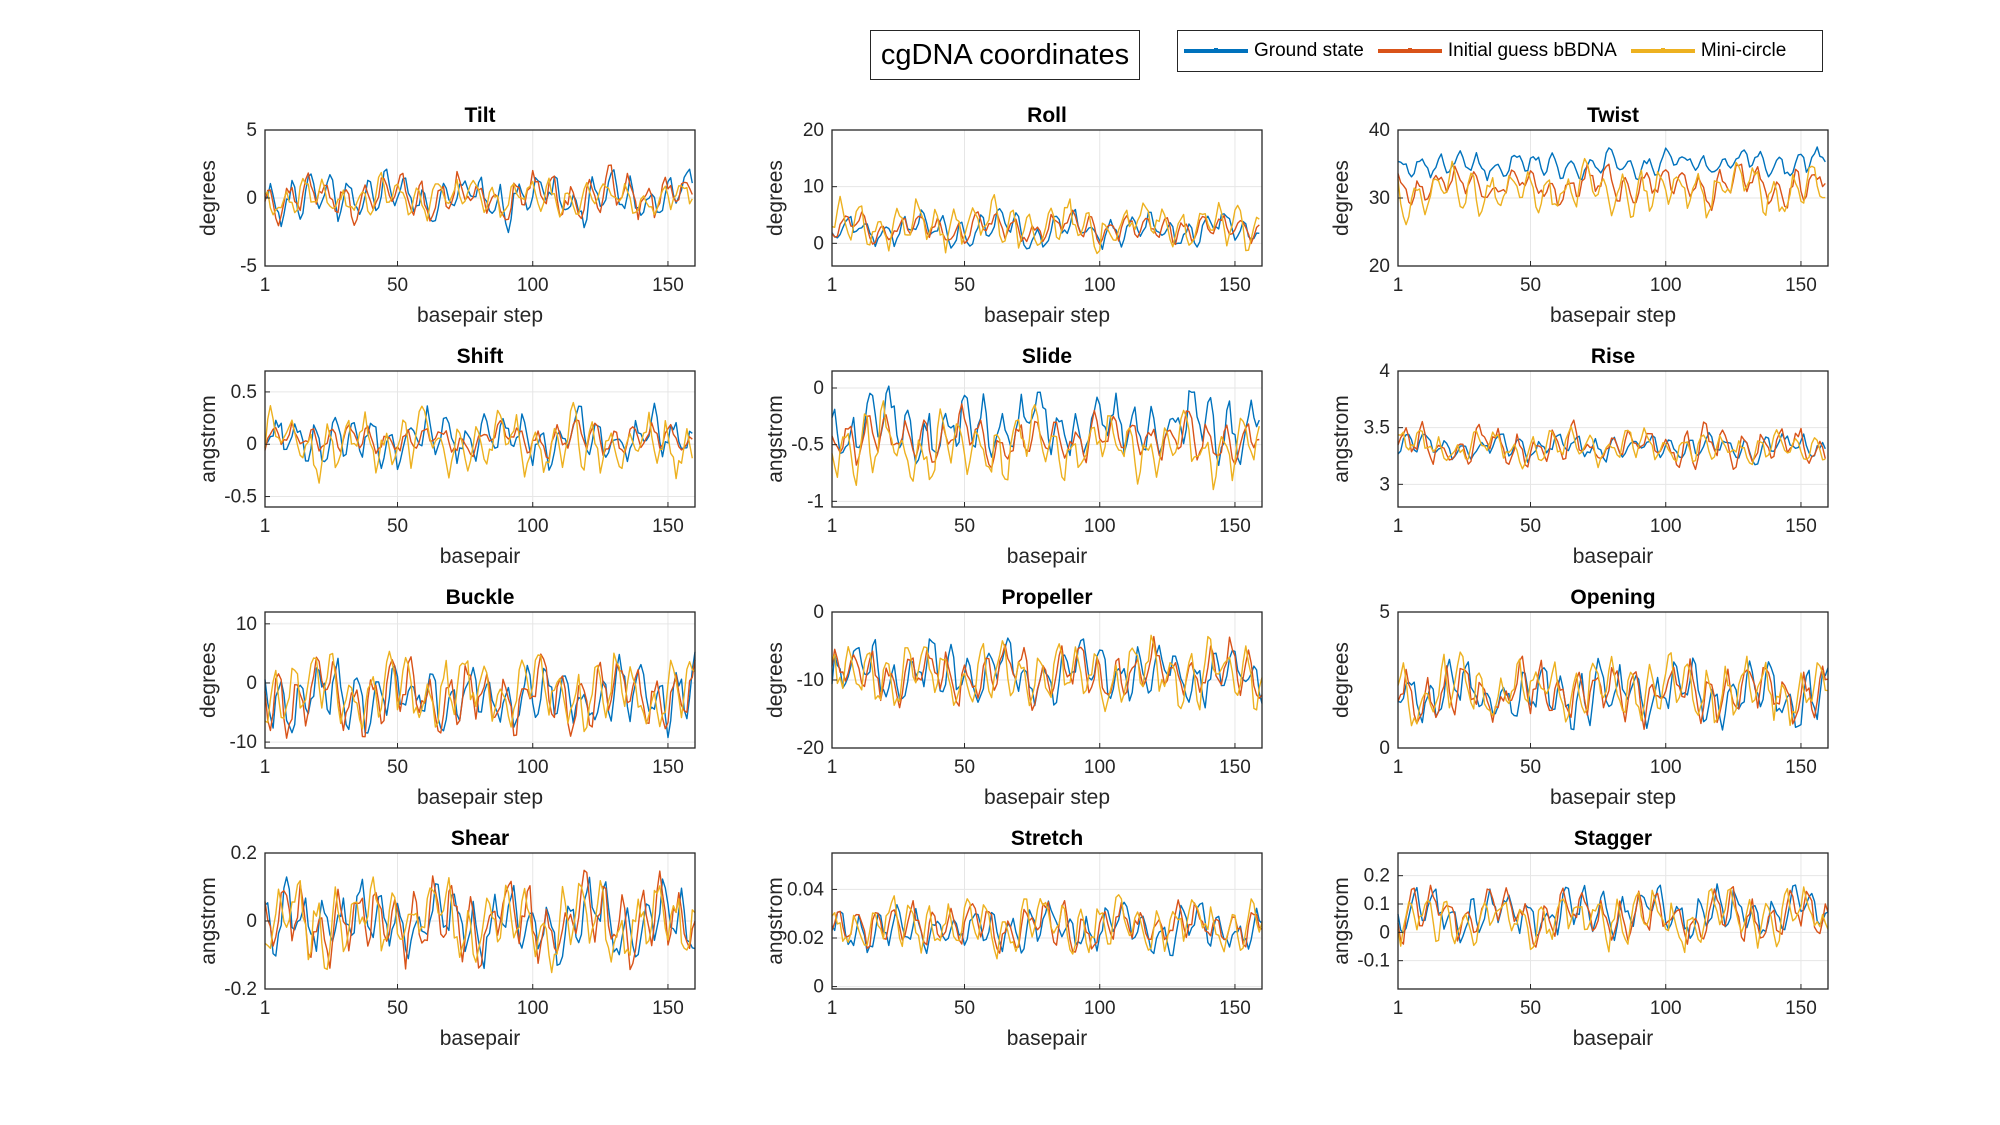  Describe the element at coordinates (1613, 838) in the screenshot. I see `subplot-title: Stagger` at that location.